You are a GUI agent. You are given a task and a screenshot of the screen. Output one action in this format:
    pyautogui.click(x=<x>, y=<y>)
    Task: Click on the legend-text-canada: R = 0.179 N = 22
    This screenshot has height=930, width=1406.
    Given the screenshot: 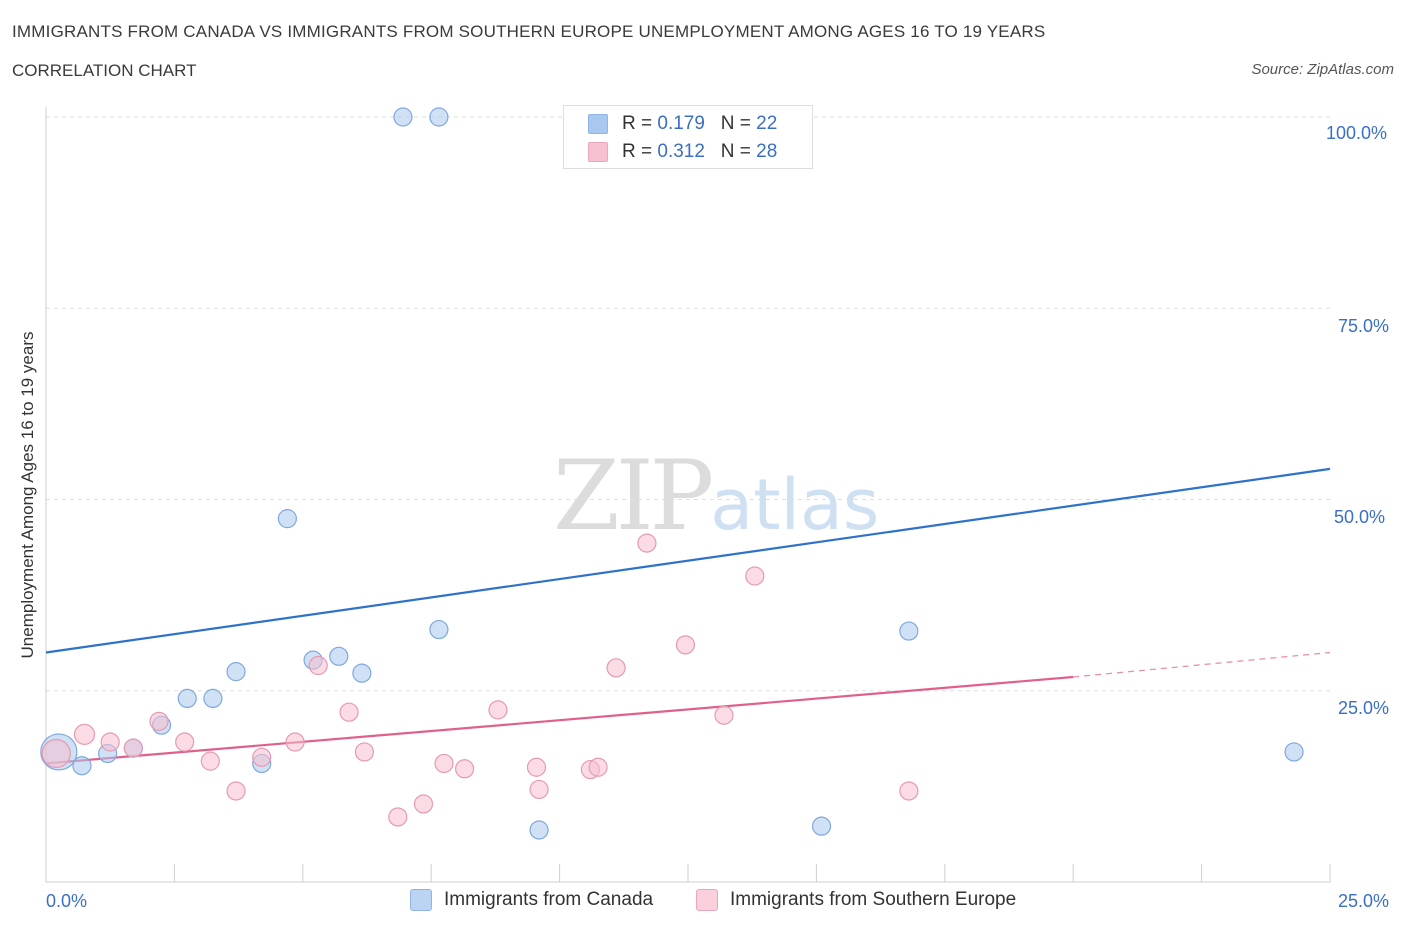 What is the action you would take?
    pyautogui.click(x=700, y=123)
    